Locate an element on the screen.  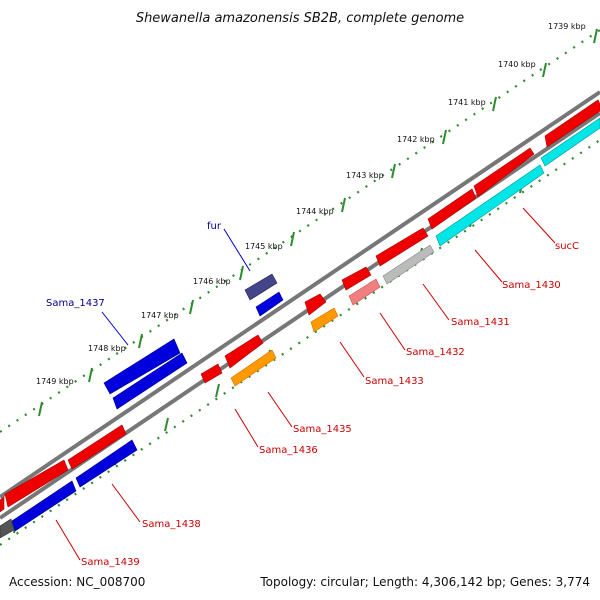
tick-label-1746: 1746 kbp is located at coordinates (212, 281).